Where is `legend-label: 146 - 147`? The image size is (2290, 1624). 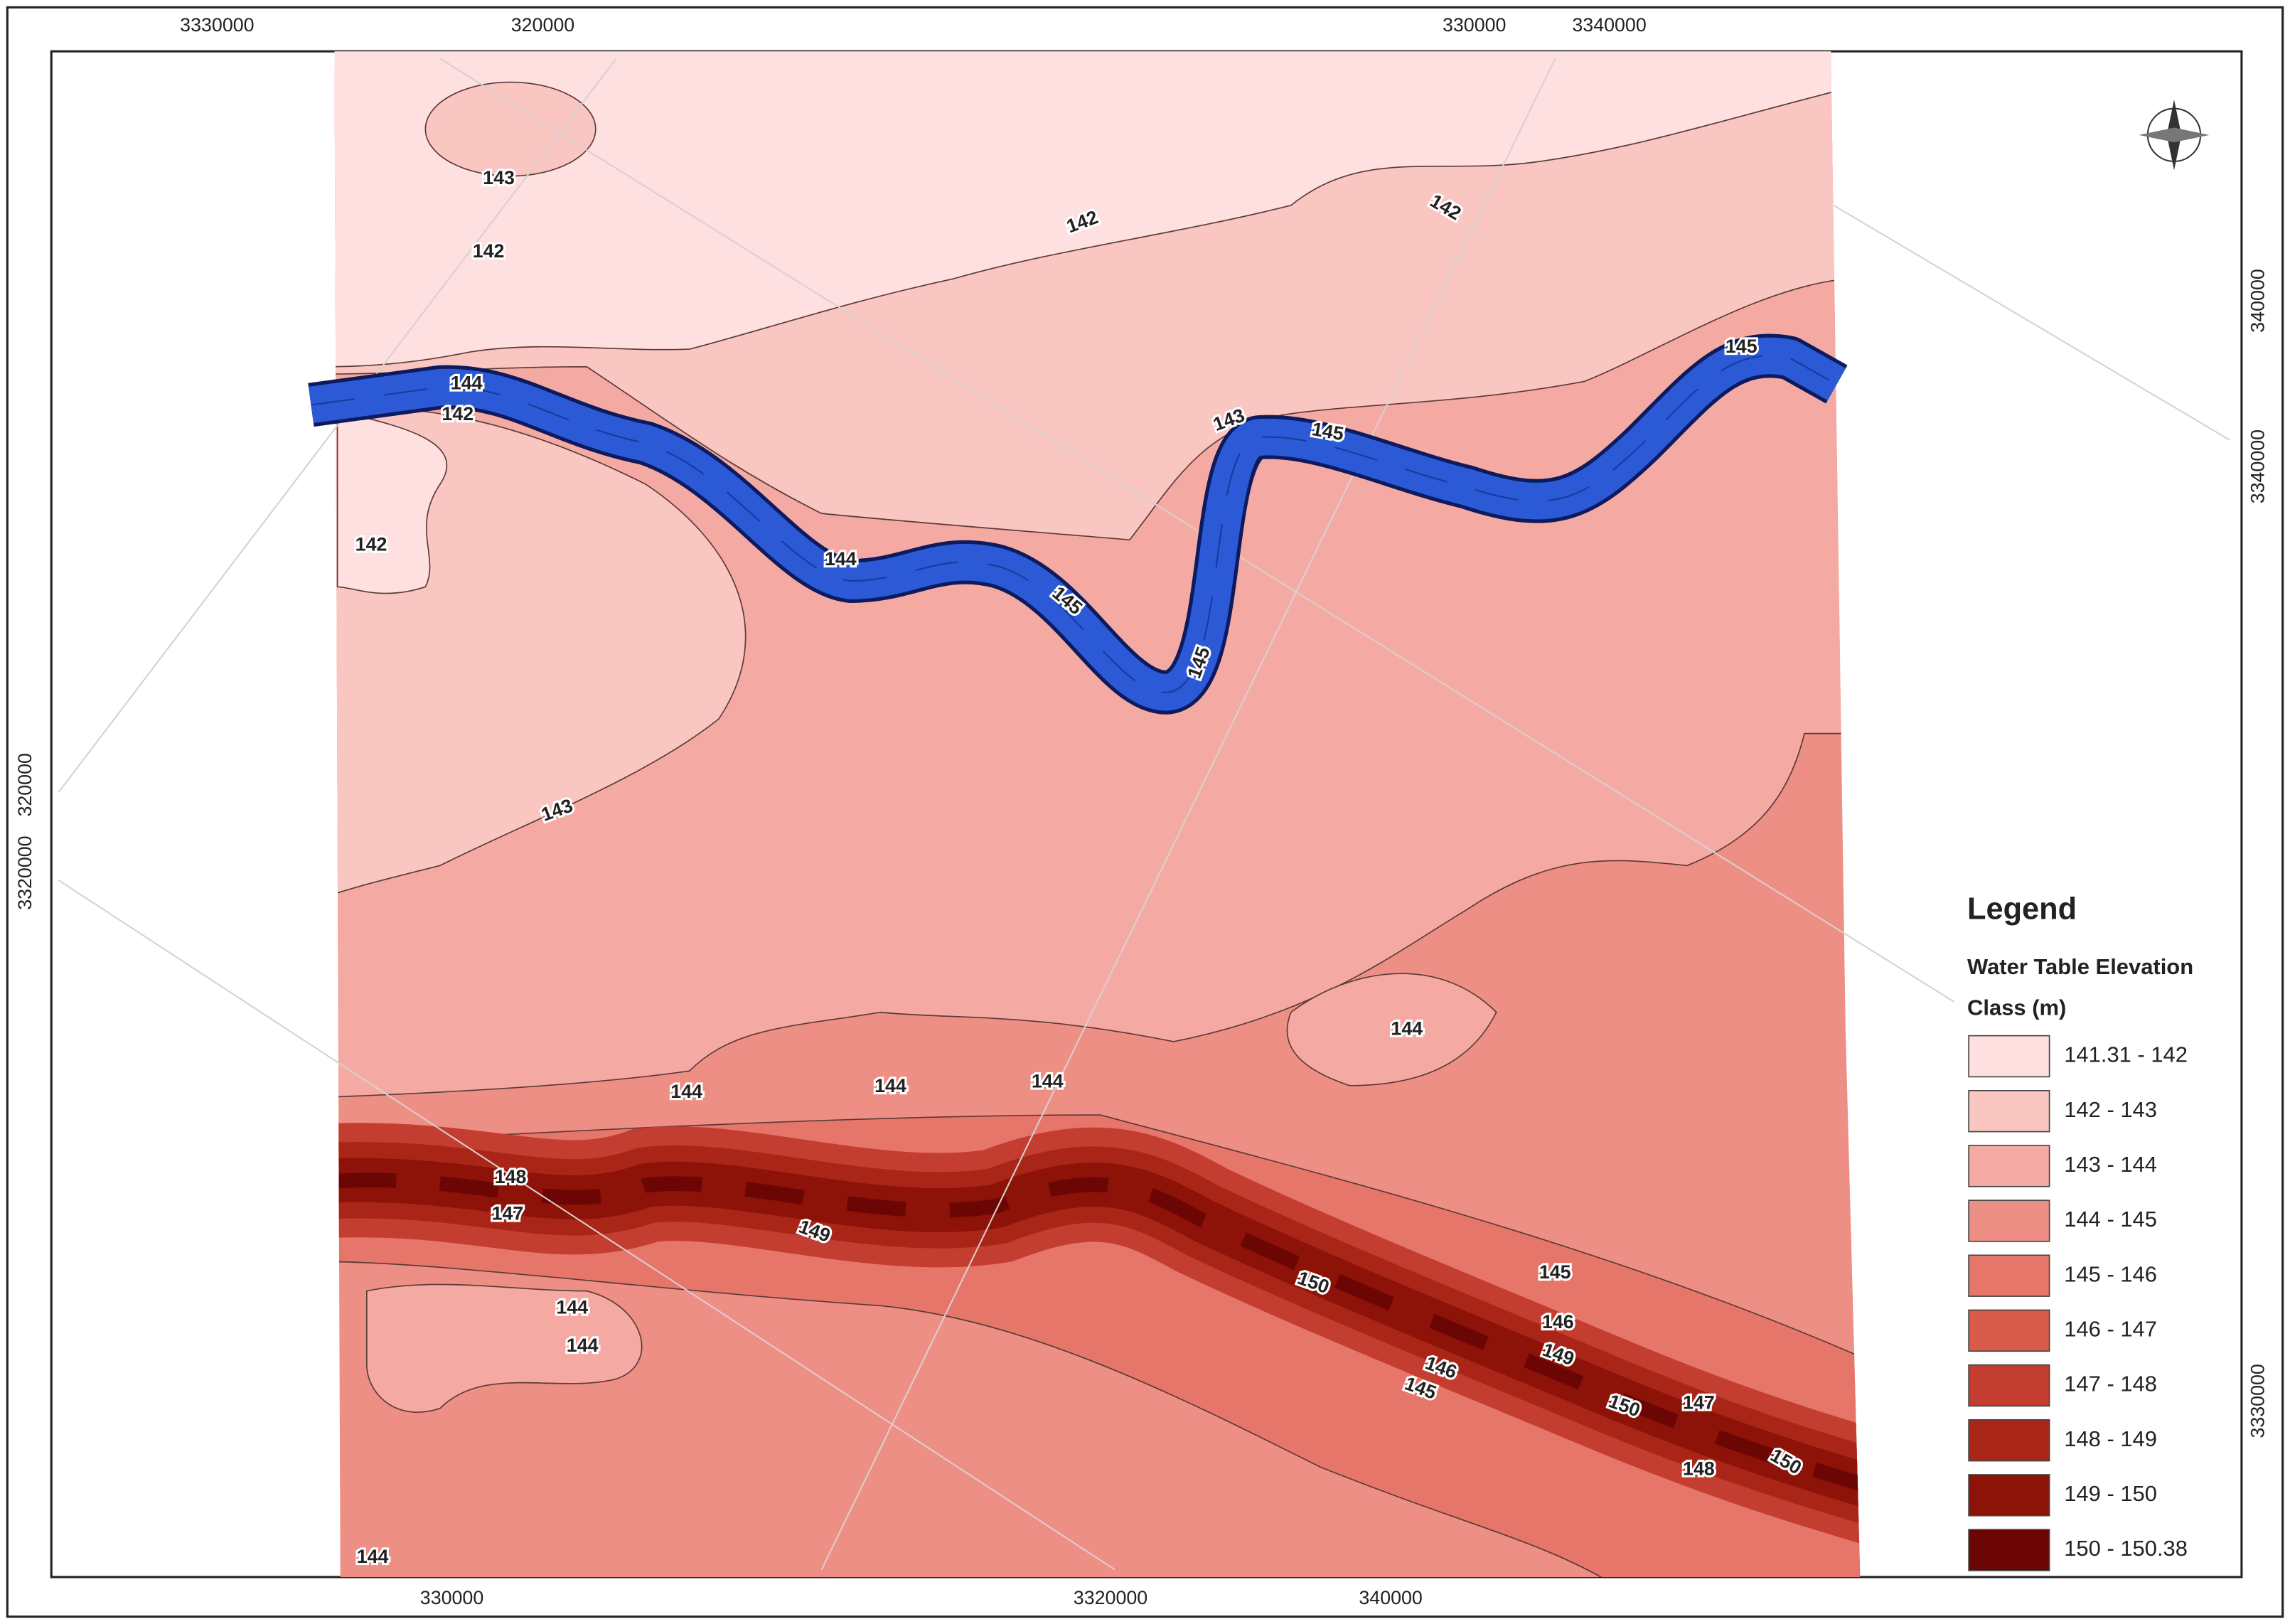 legend-label: 146 - 147 is located at coordinates (2110, 1329).